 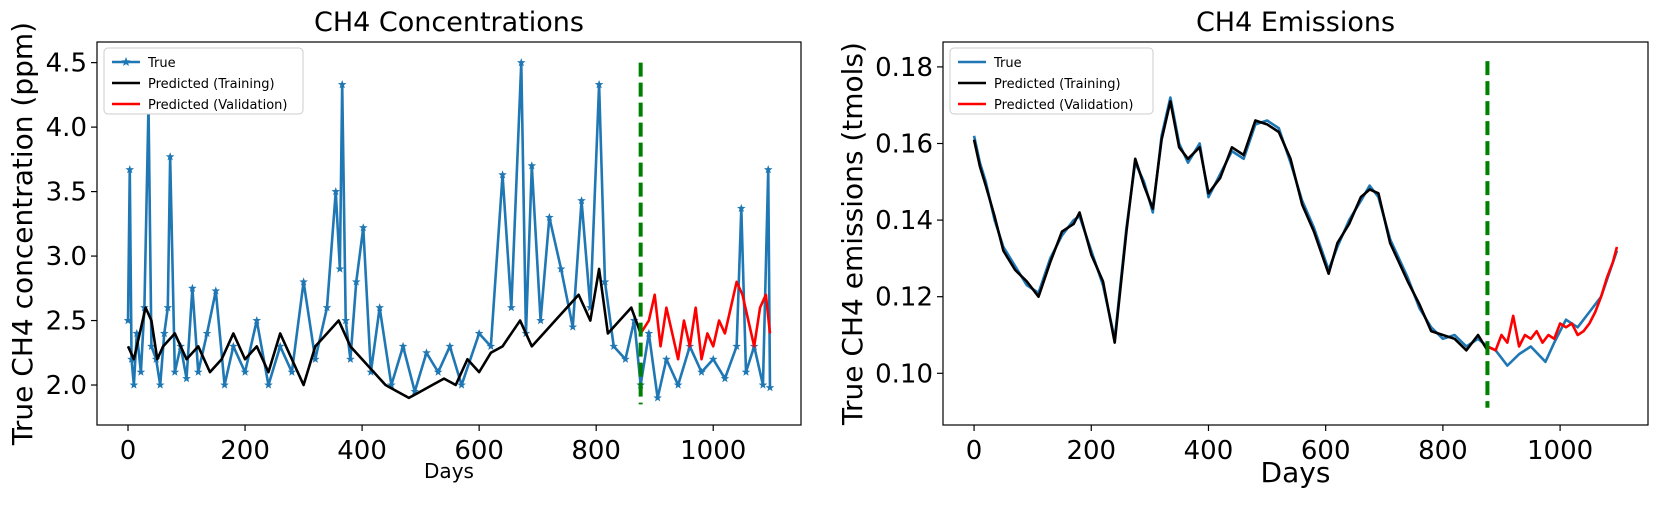 What do you see at coordinates (66, 128) in the screenshot?
I see `y-tick-label: 4.0` at bounding box center [66, 128].